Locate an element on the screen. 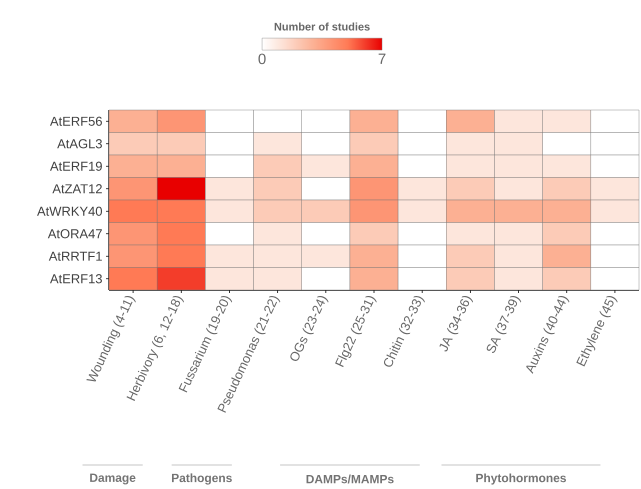 The image size is (641, 489). color-bar-label: 7 is located at coordinates (382, 59).